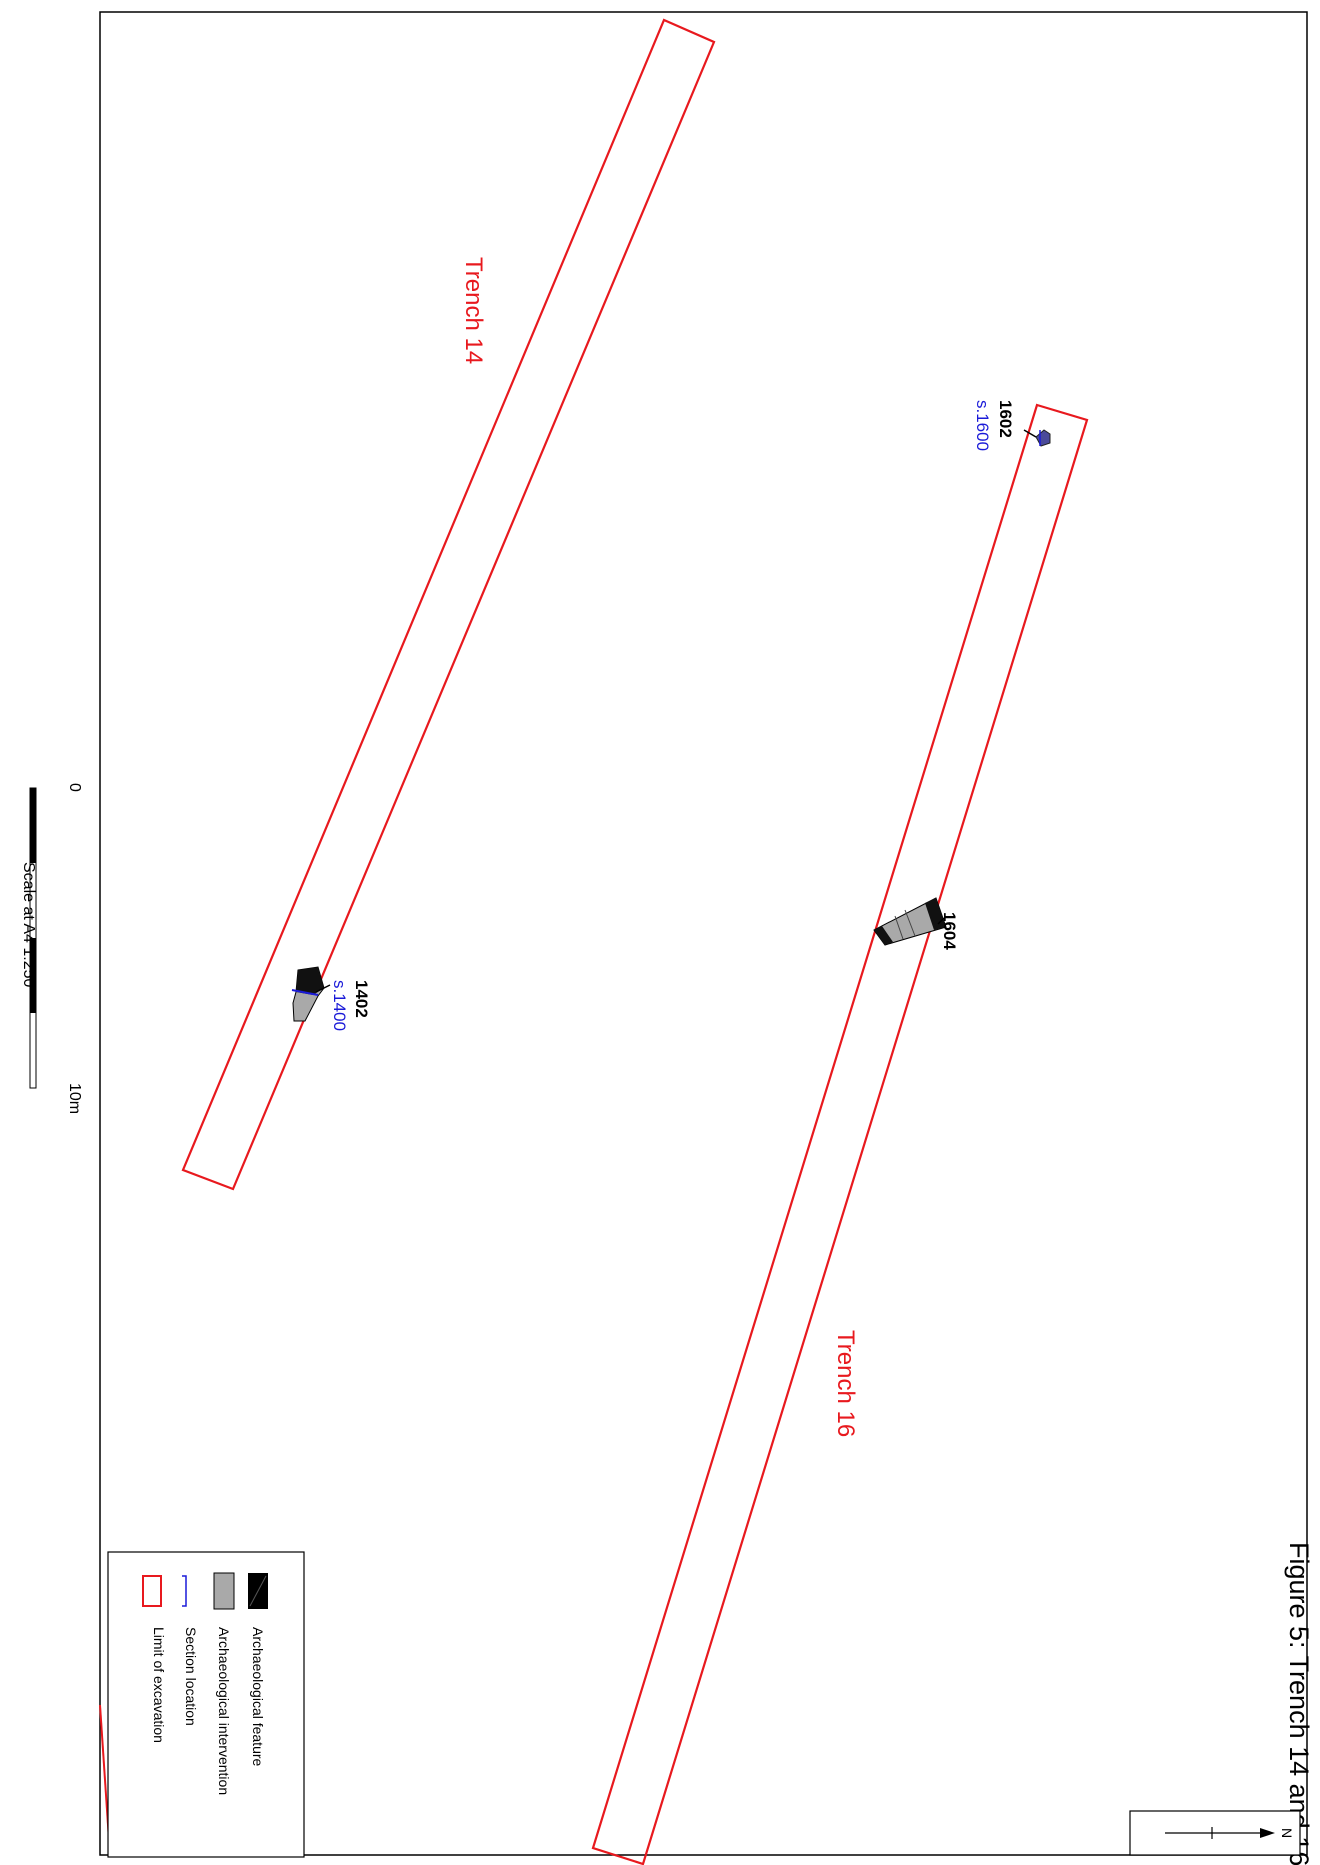 The width and height of the screenshot is (1320, 1865). Describe the element at coordinates (1005, 419) in the screenshot. I see `feature-1602-label: 1602` at that location.